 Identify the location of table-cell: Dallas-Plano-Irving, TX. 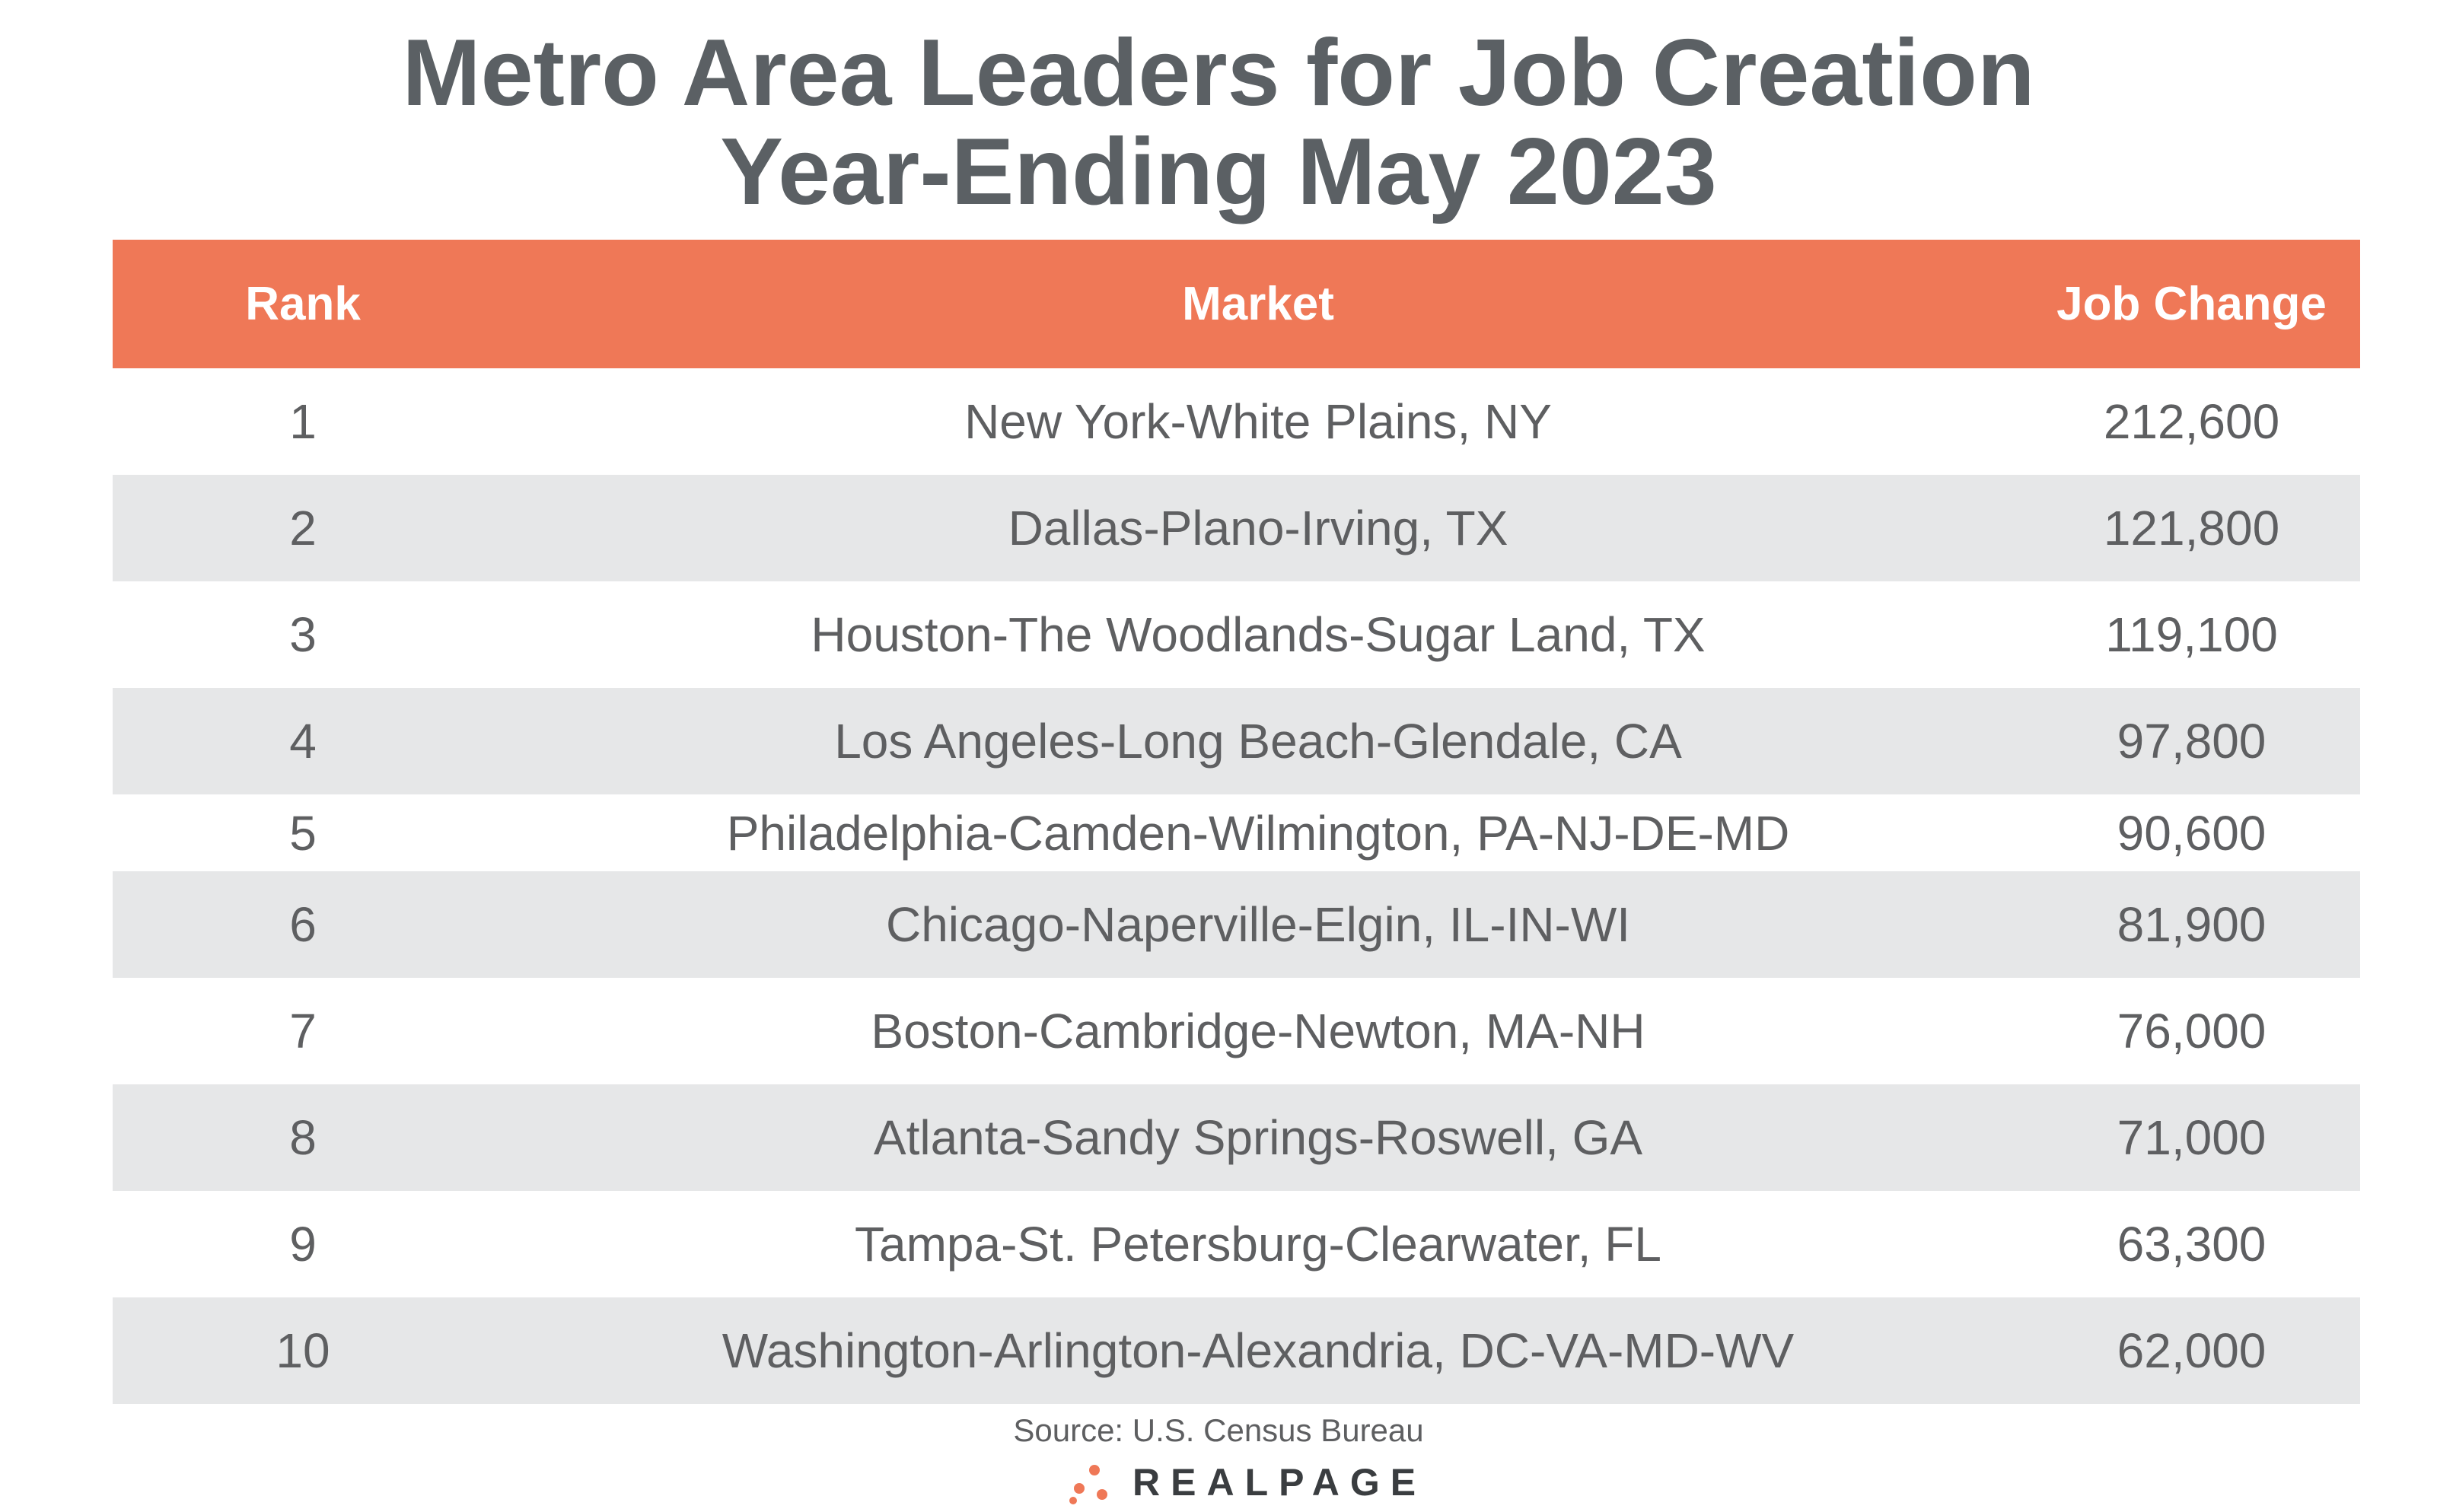
(1258, 528).